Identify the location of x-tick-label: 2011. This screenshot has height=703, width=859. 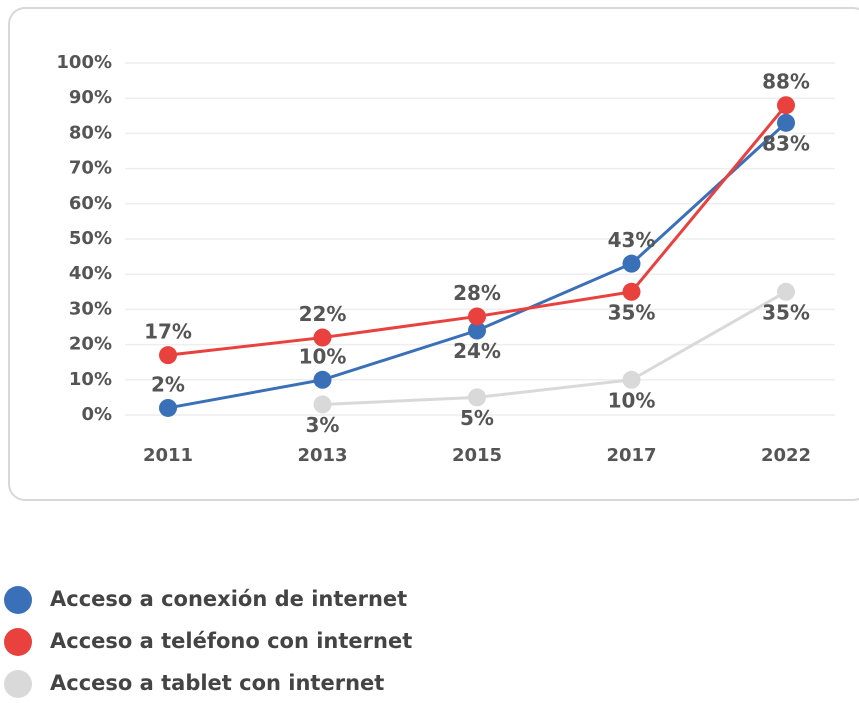
(168, 455).